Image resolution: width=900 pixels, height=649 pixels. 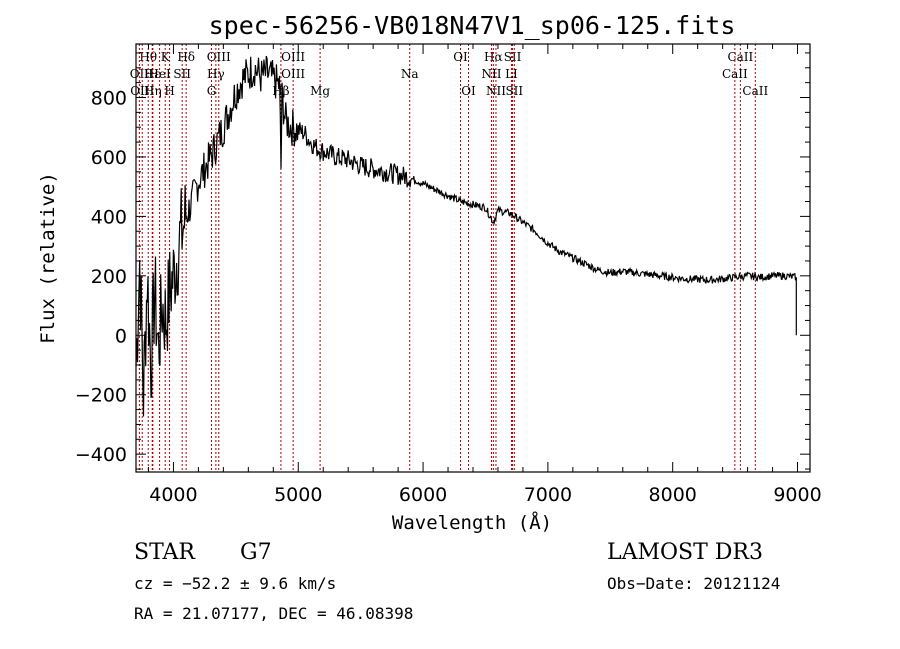 I want to click on y-axis-label: Flux (relative), so click(x=48, y=258).